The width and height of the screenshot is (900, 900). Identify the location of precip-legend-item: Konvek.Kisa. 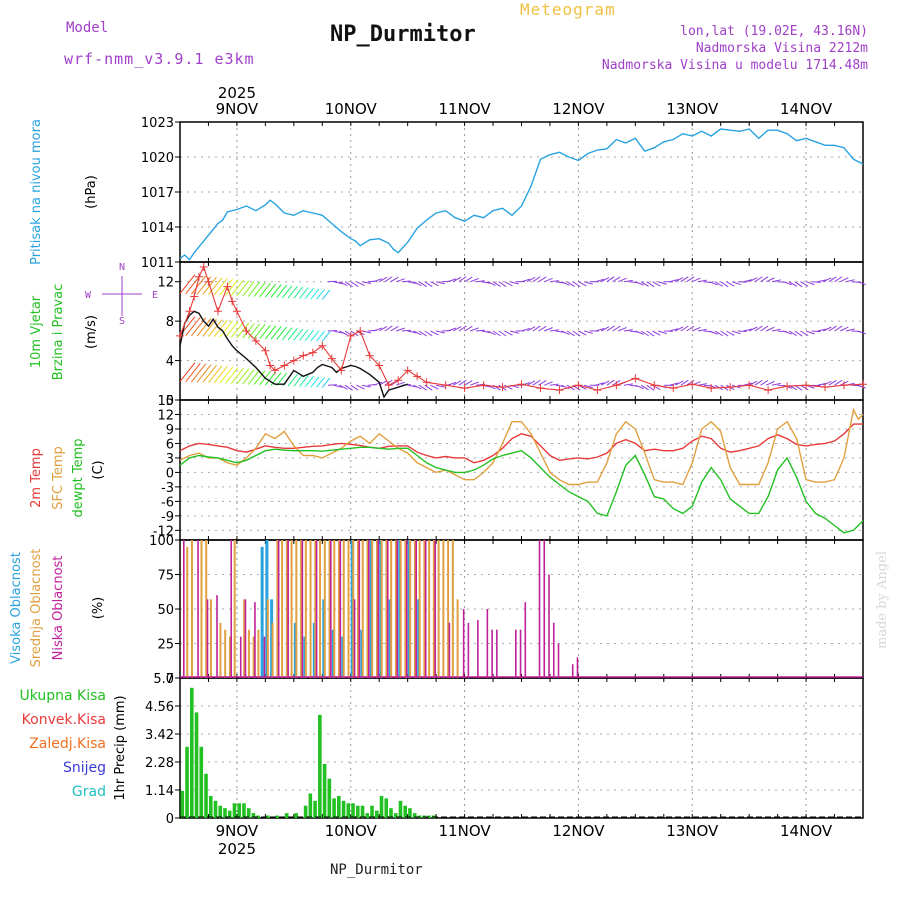
(64, 720).